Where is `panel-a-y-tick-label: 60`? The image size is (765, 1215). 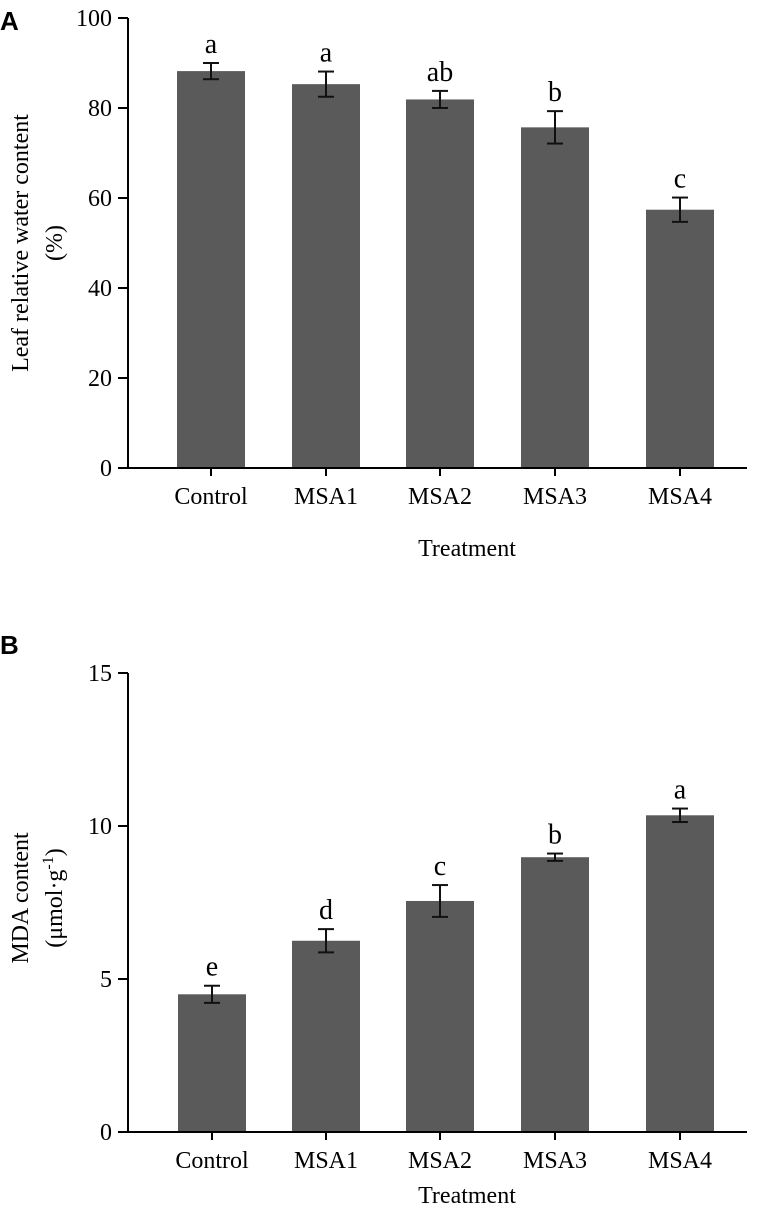
panel-a-y-tick-label: 60 is located at coordinates (100, 199).